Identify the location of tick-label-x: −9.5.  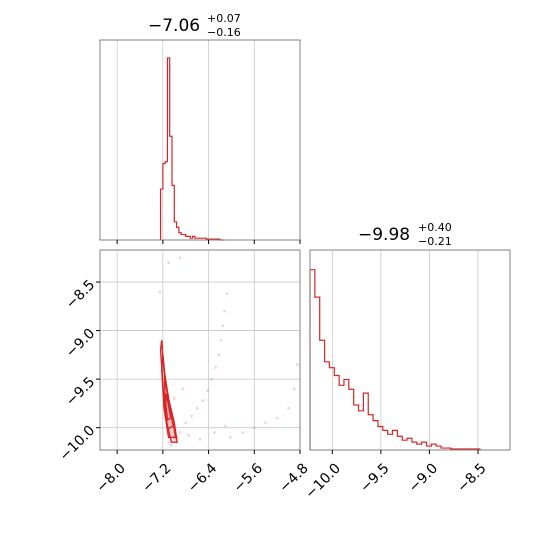
(374, 477).